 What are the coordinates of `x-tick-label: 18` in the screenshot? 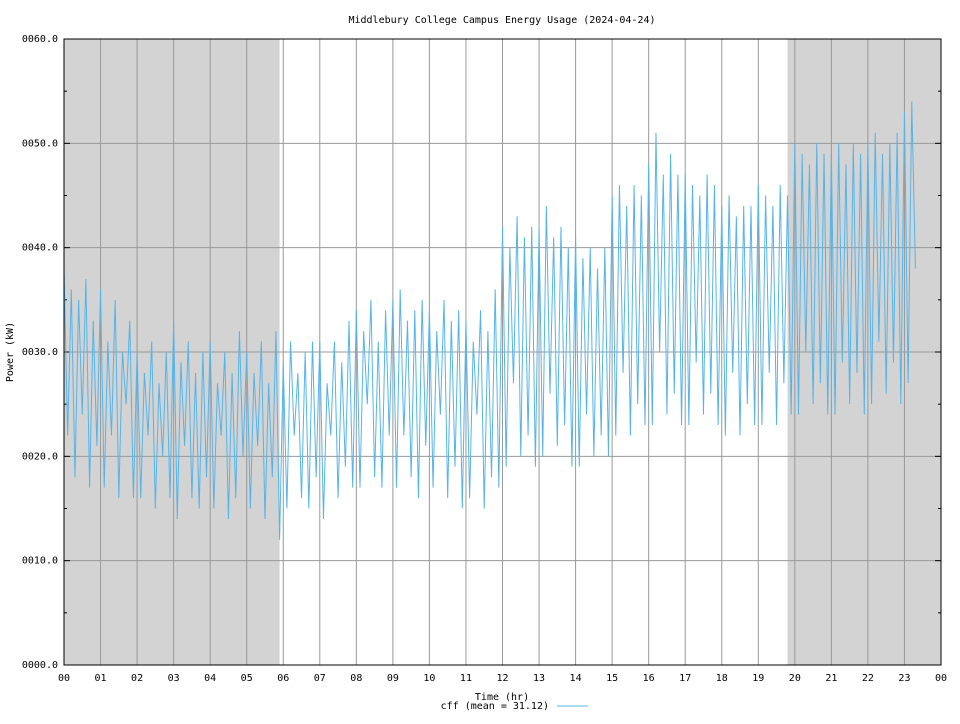 It's located at (722, 678).